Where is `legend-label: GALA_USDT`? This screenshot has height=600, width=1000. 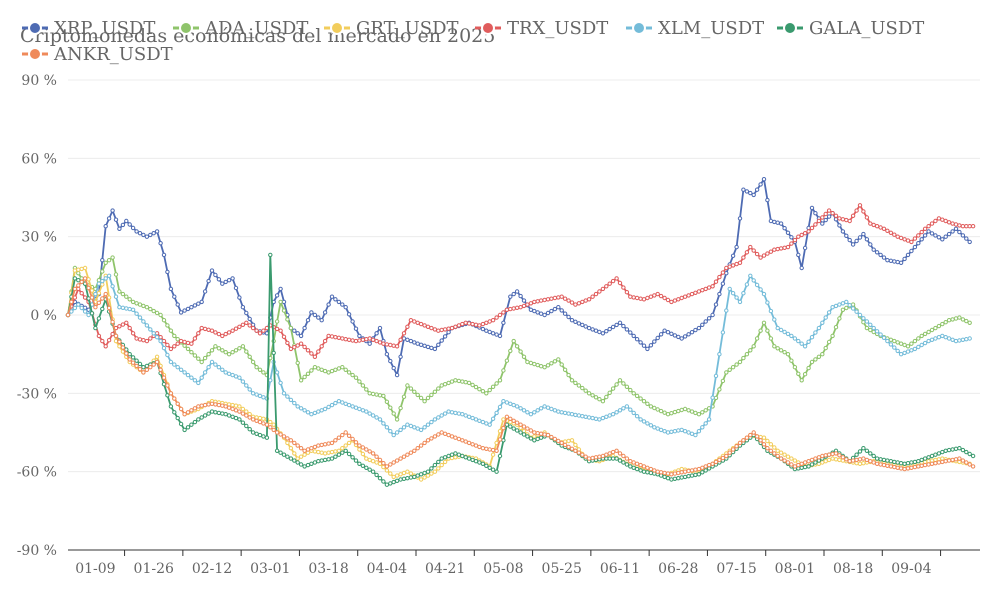 legend-label: GALA_USDT is located at coordinates (866, 28).